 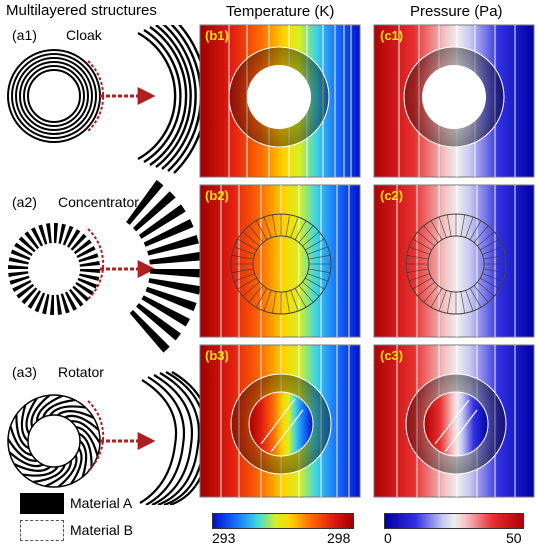 I want to click on material-a-swatch, so click(x=42, y=503).